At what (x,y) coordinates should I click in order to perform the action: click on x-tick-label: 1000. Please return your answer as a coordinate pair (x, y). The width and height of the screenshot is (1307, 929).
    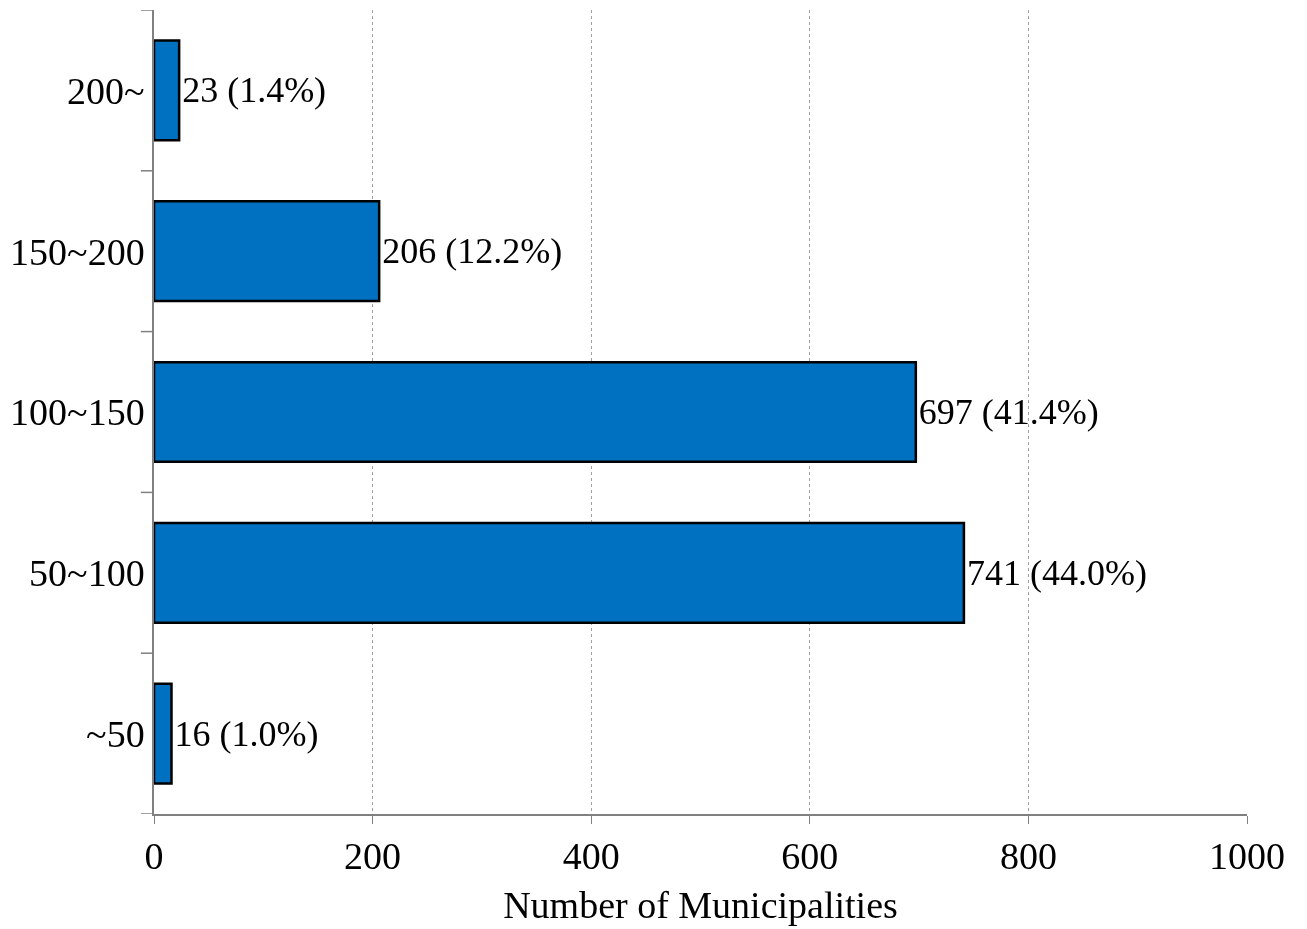
    Looking at the image, I should click on (1247, 856).